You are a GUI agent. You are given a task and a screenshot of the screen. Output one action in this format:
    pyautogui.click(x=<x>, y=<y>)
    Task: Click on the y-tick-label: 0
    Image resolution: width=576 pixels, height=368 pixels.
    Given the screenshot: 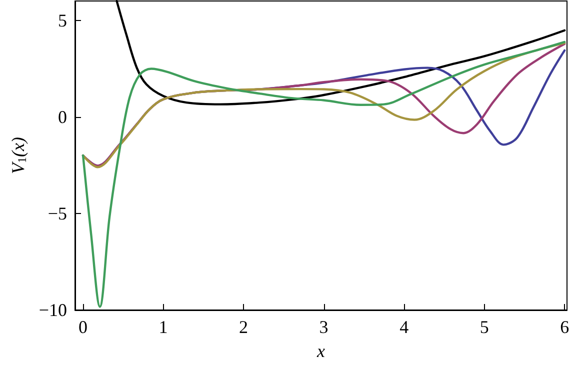 What is the action you would take?
    pyautogui.click(x=62, y=116)
    